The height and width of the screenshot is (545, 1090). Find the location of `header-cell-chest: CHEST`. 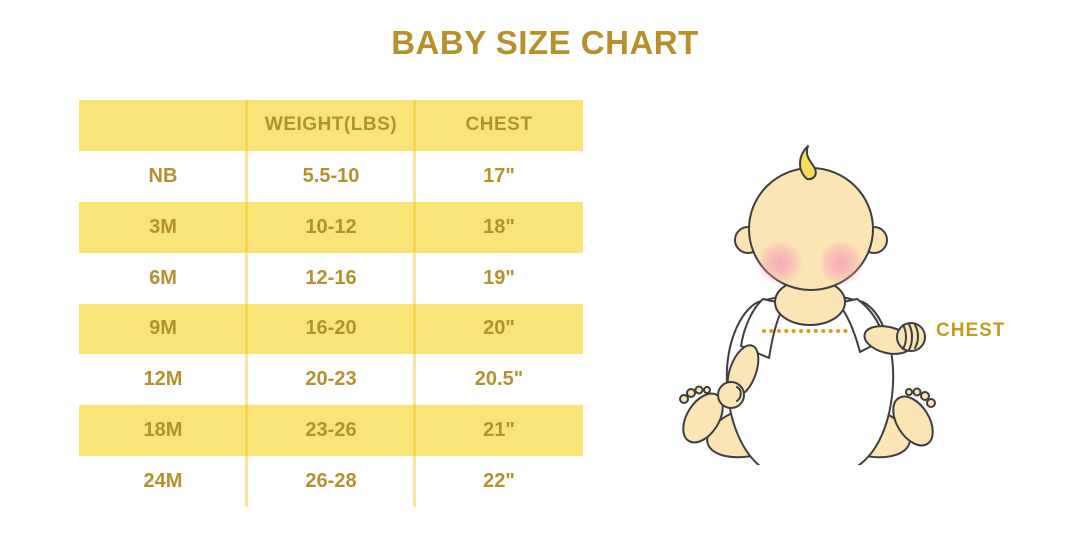

header-cell-chest: CHEST is located at coordinates (499, 125).